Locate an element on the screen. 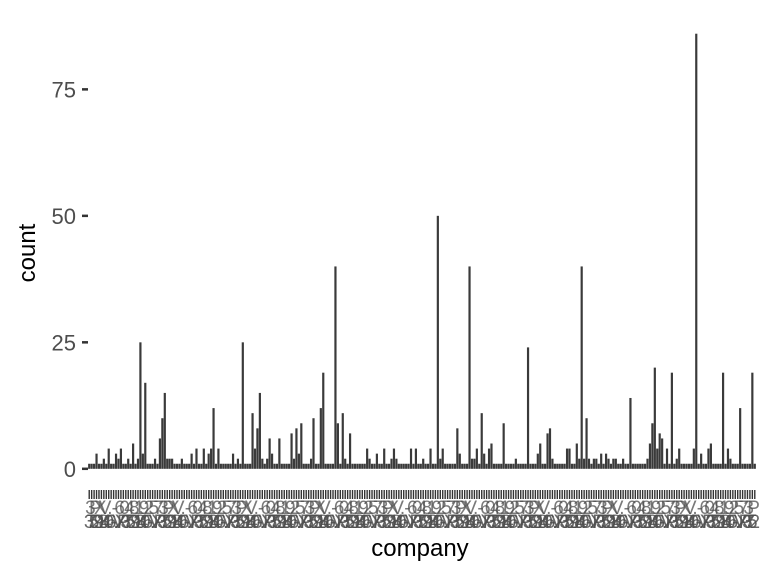 This screenshot has width=768, height=576. y-tick-label: 0 is located at coordinates (70, 469).